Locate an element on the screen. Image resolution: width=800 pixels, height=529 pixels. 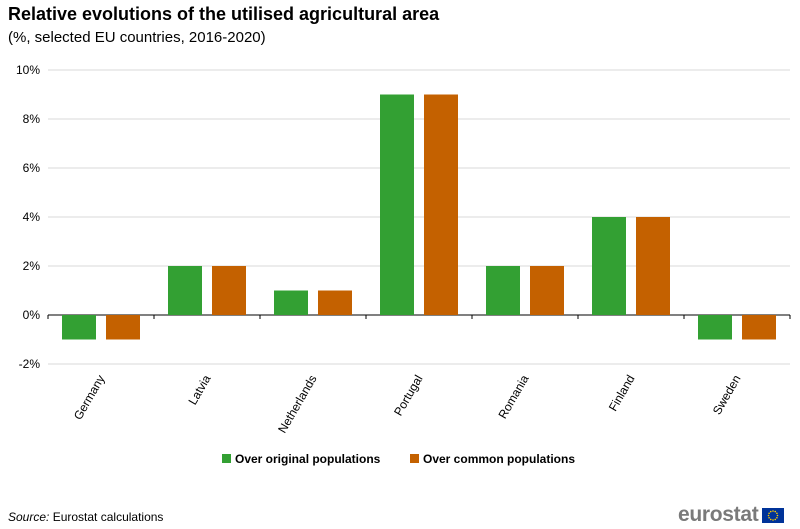
legend-label: Over original populations is located at coordinates (308, 459).